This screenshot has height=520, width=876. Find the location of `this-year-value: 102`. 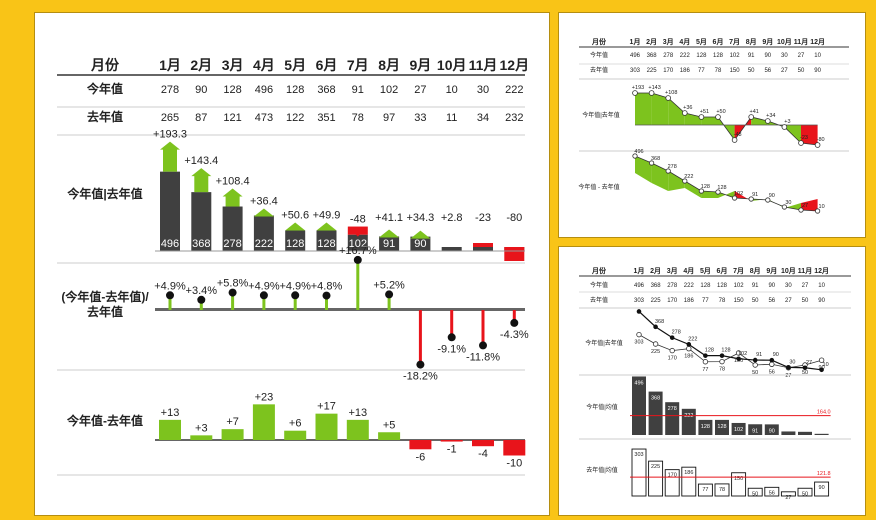

this-year-value: 102 is located at coordinates (389, 90).